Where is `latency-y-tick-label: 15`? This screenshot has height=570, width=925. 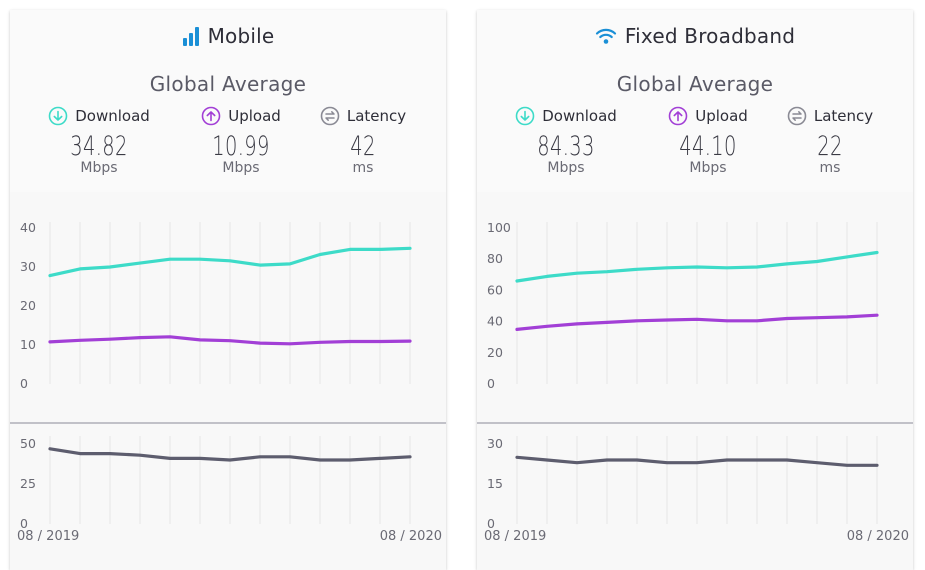
latency-y-tick-label: 15 is located at coordinates (495, 483).